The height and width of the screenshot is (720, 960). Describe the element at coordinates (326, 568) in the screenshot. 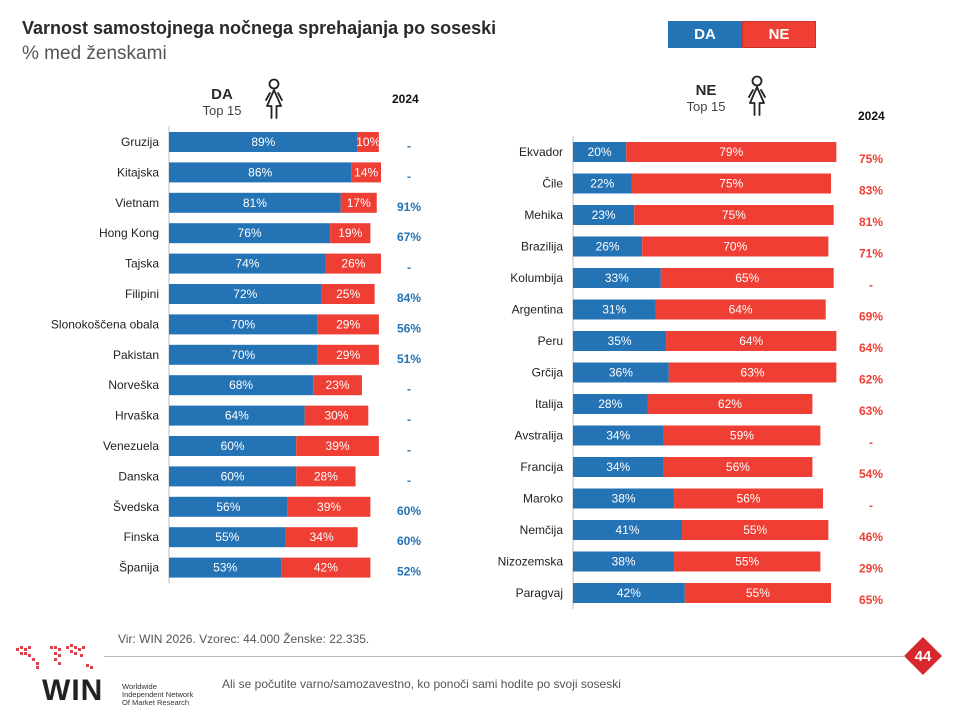

I see `value-label-ne: 42%` at that location.